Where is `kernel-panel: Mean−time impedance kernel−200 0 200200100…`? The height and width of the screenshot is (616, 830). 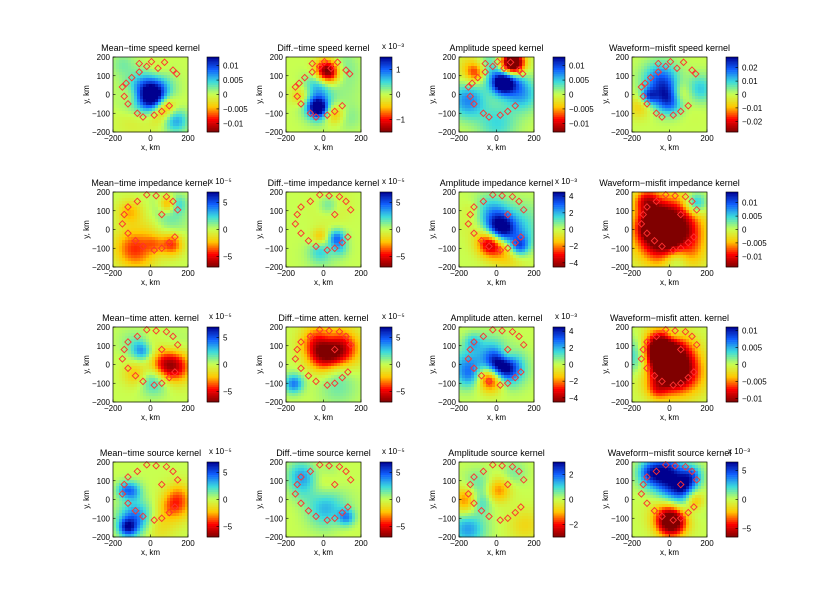 kernel-panel: Mean−time impedance kernel−200 0 200200100… is located at coordinates (157, 232).